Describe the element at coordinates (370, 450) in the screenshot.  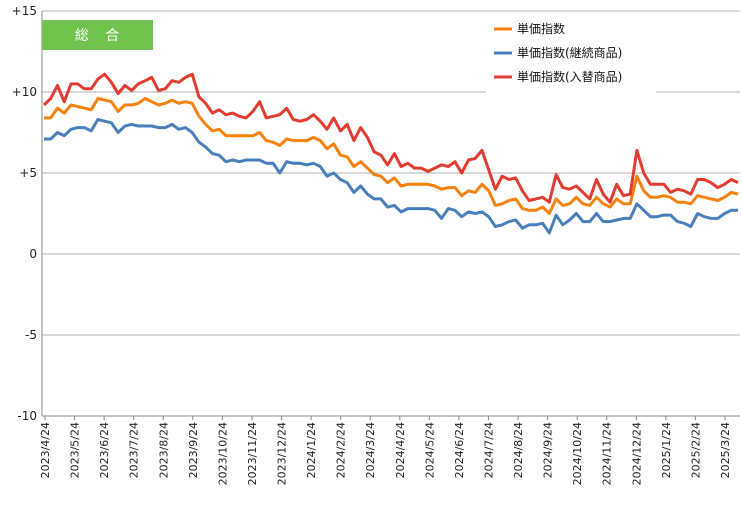
I see `x-tick-label: 2024/3/24` at that location.